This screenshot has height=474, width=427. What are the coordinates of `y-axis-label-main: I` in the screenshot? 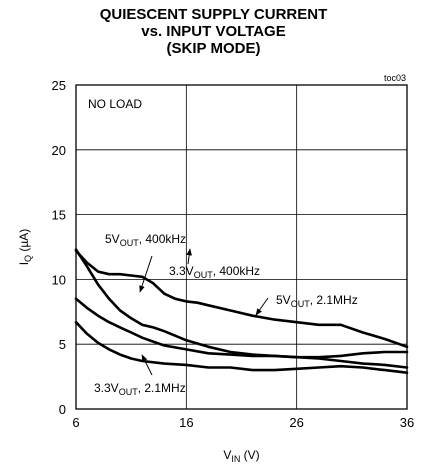 It's located at (24, 263).